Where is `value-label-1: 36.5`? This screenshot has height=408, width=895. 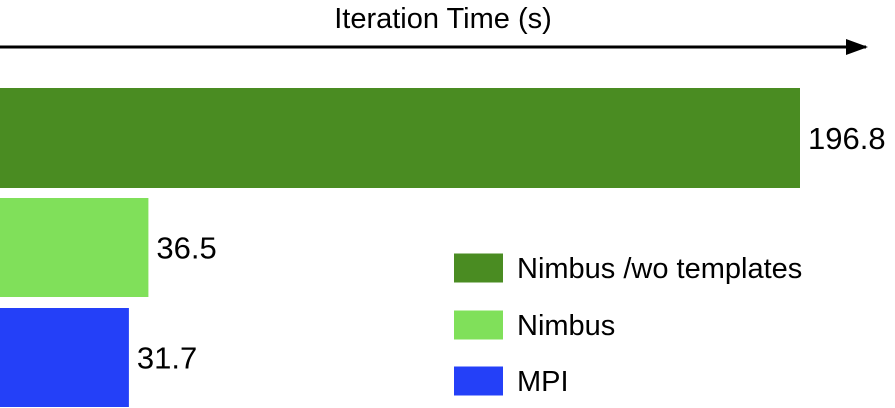
value-label-1: 36.5 is located at coordinates (186, 248).